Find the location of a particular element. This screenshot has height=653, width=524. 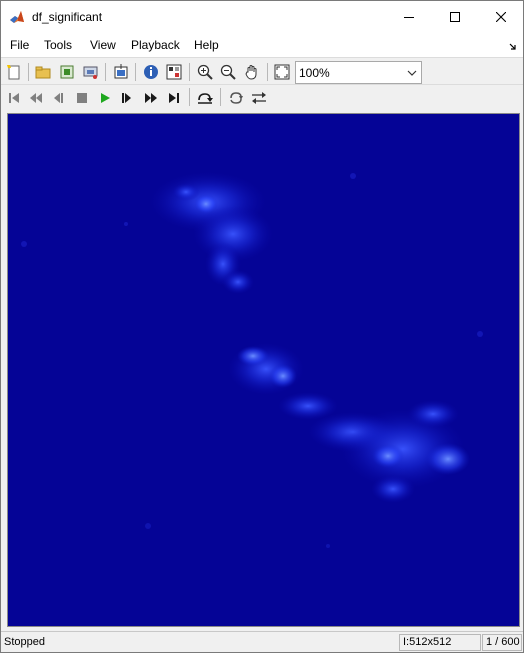

menu-file: File is located at coordinates (20, 45).